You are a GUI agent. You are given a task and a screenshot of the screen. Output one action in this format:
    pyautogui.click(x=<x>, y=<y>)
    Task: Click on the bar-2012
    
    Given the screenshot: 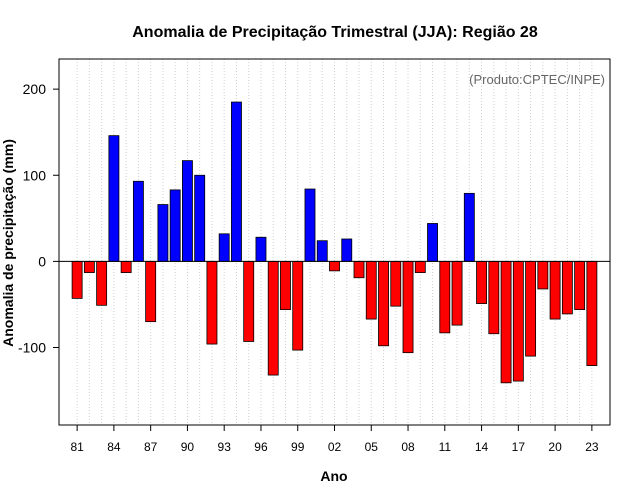 What is the action you would take?
    pyautogui.click(x=457, y=293)
    